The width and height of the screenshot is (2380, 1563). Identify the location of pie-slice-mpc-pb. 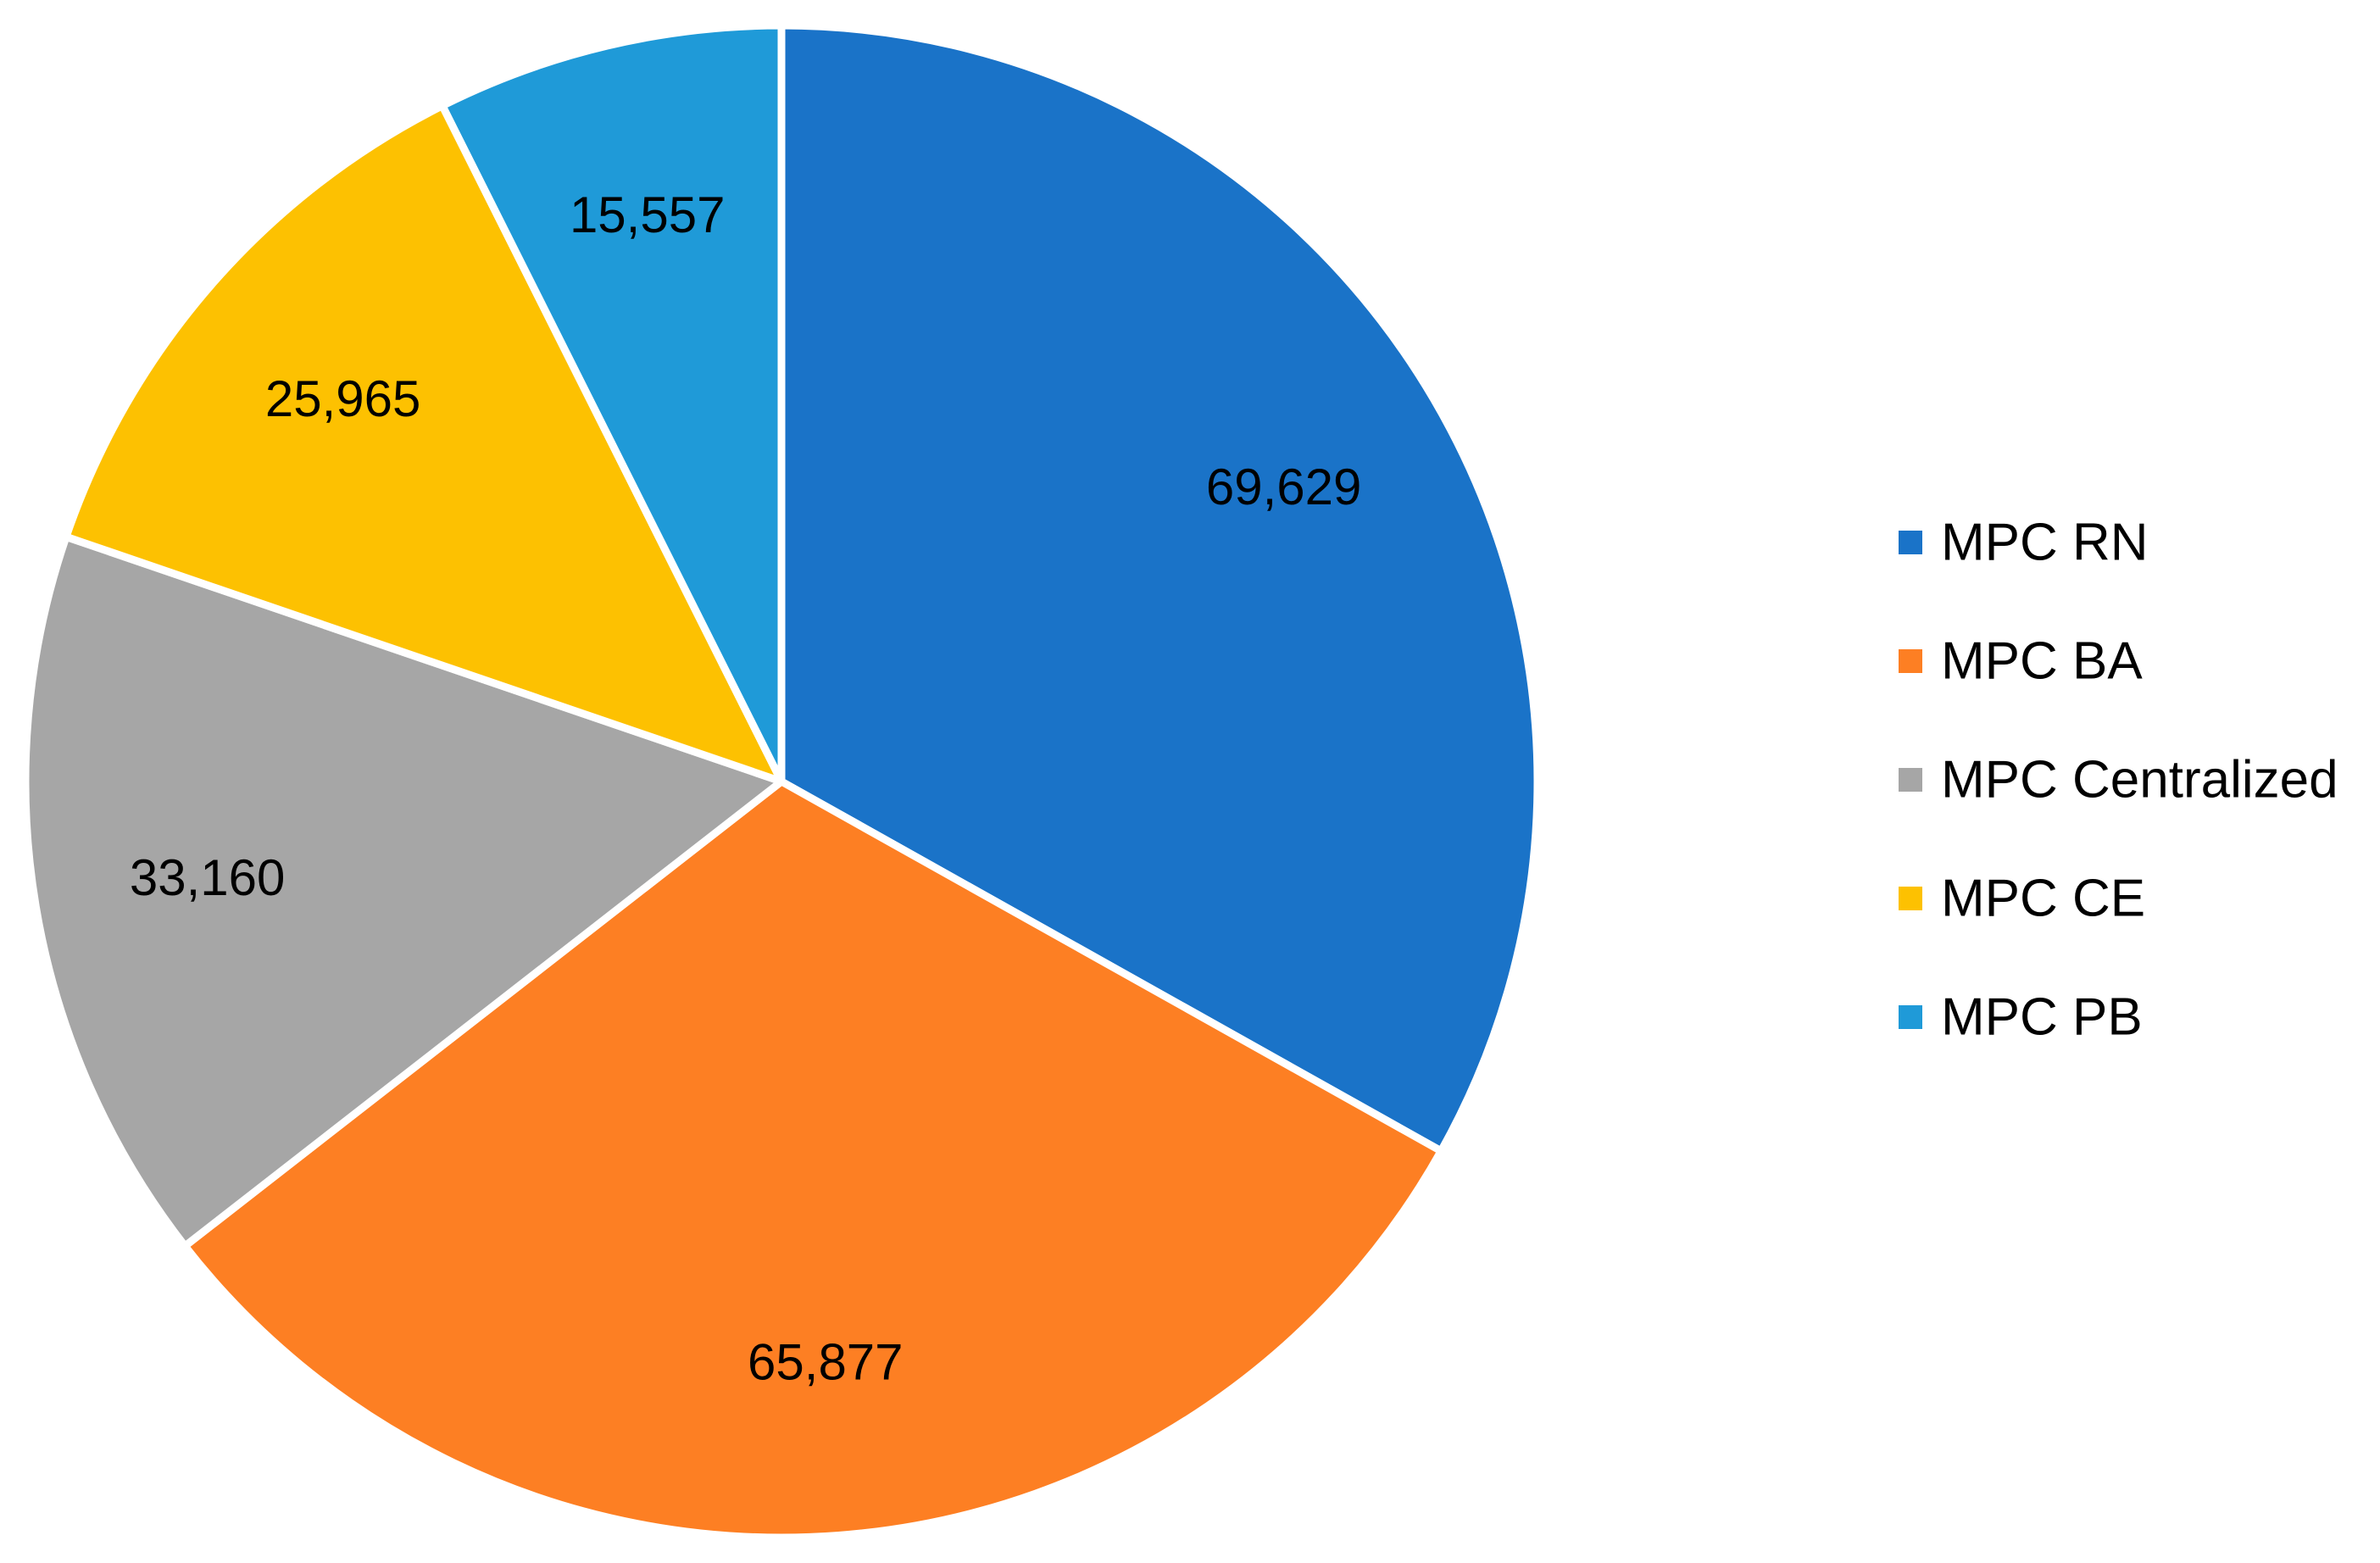
(612, 404).